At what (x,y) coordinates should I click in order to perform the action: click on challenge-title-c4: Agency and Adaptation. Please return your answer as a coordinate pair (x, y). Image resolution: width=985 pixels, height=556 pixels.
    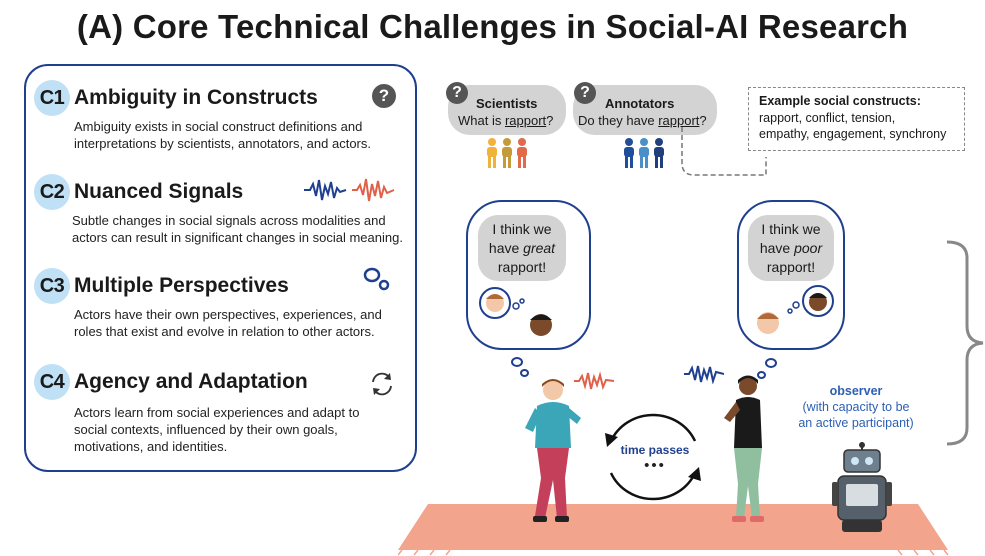
    Looking at the image, I should click on (191, 381).